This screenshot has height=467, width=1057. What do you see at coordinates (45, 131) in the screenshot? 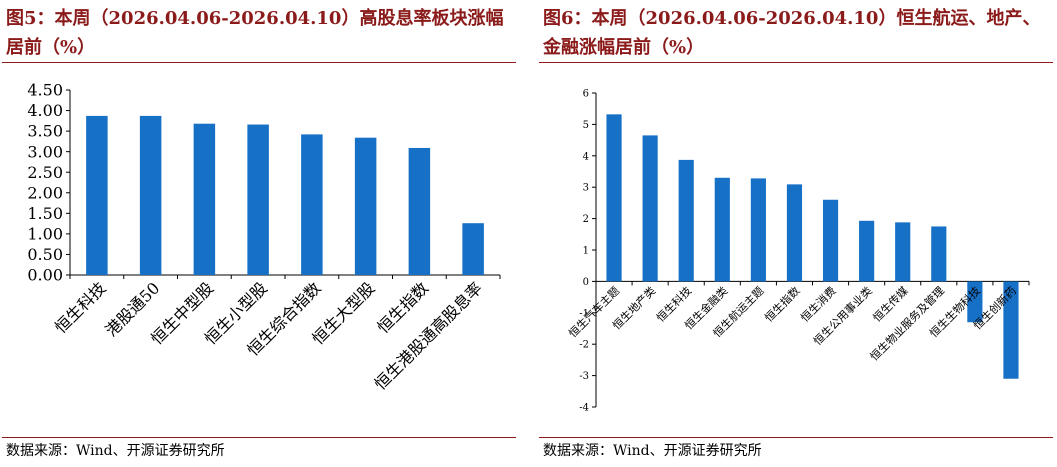
I see `y-tick-label: 3.50` at bounding box center [45, 131].